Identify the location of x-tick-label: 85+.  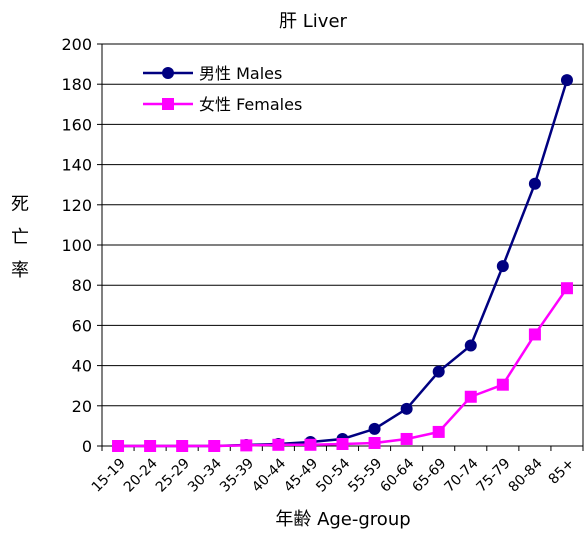
(562, 472).